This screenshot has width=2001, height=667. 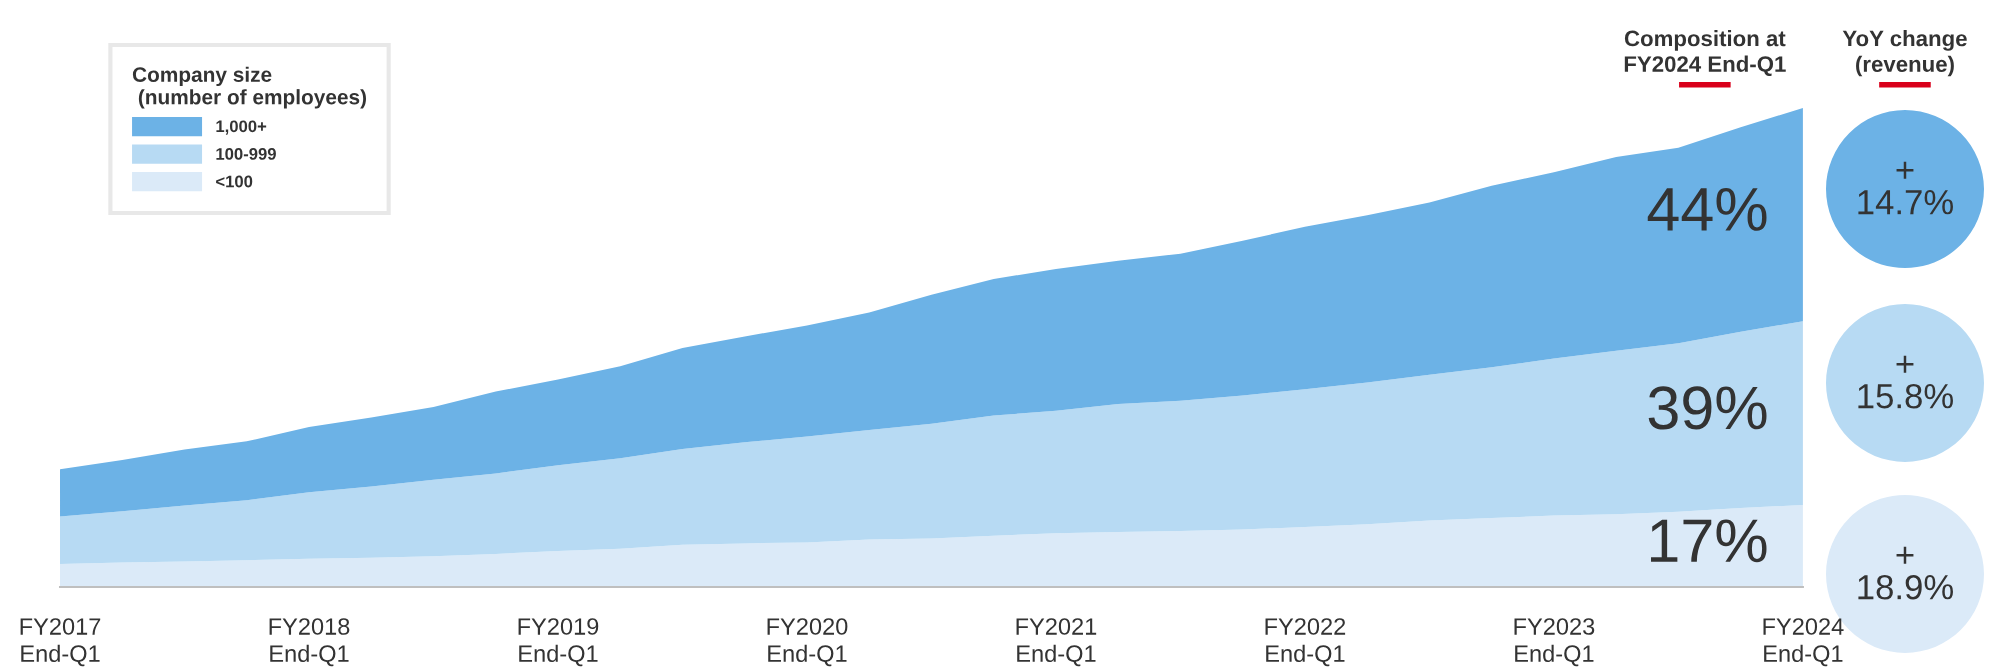 I want to click on text: + 18.9%, so click(x=1905, y=573).